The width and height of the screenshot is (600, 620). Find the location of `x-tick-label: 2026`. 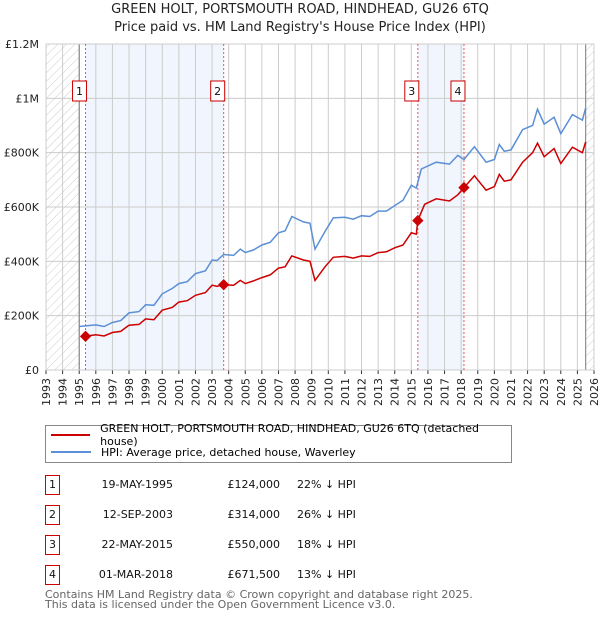

x-tick-label: 2026 is located at coordinates (594, 392).